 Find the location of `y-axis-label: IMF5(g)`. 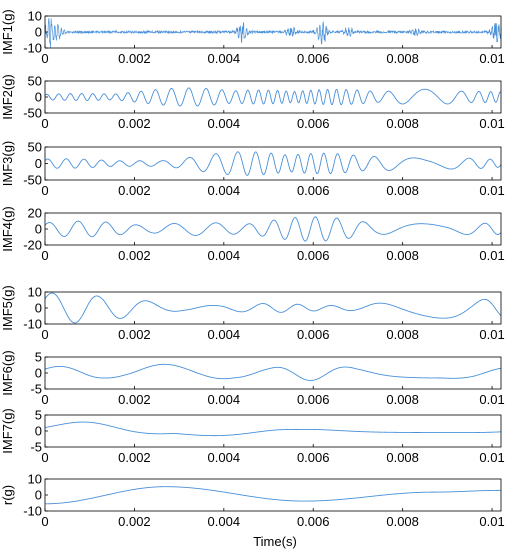

y-axis-label: IMF5(g) is located at coordinates (7, 308).